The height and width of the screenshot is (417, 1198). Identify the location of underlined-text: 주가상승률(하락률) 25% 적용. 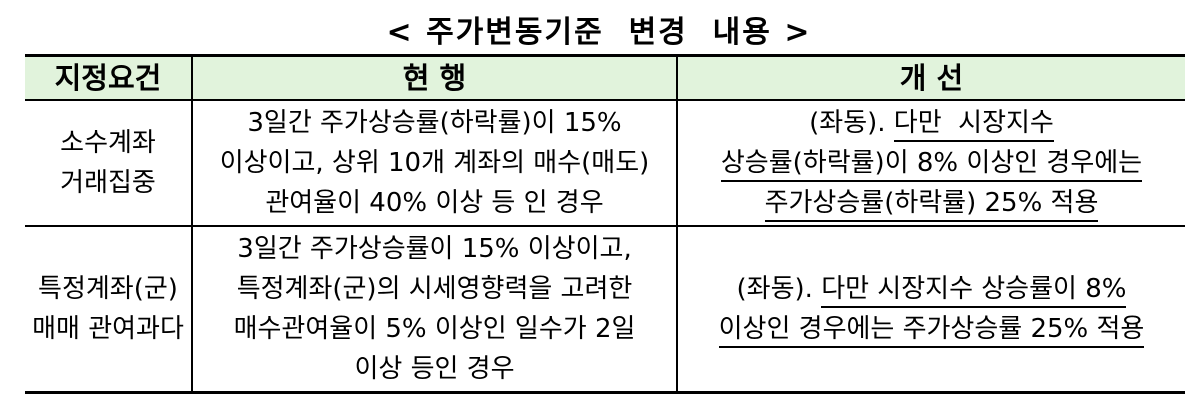
(931, 205).